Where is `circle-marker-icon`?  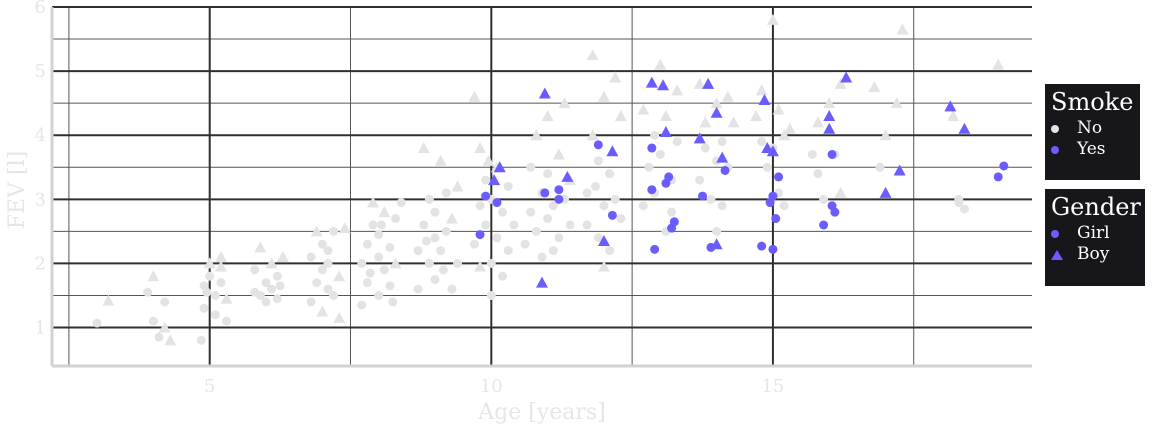
circle-marker-icon is located at coordinates (1059, 129).